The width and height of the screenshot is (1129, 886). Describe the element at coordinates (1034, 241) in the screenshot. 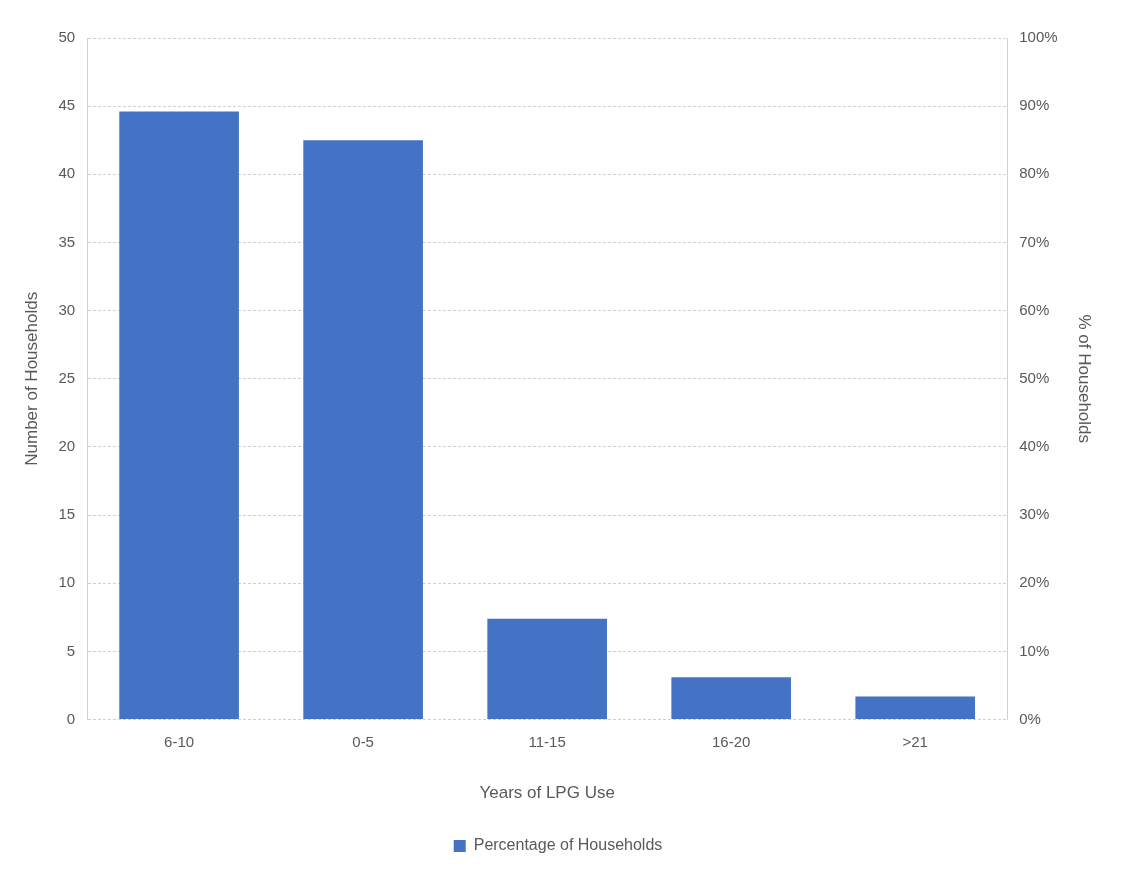

I see `y2-tick-label: 70%` at that location.